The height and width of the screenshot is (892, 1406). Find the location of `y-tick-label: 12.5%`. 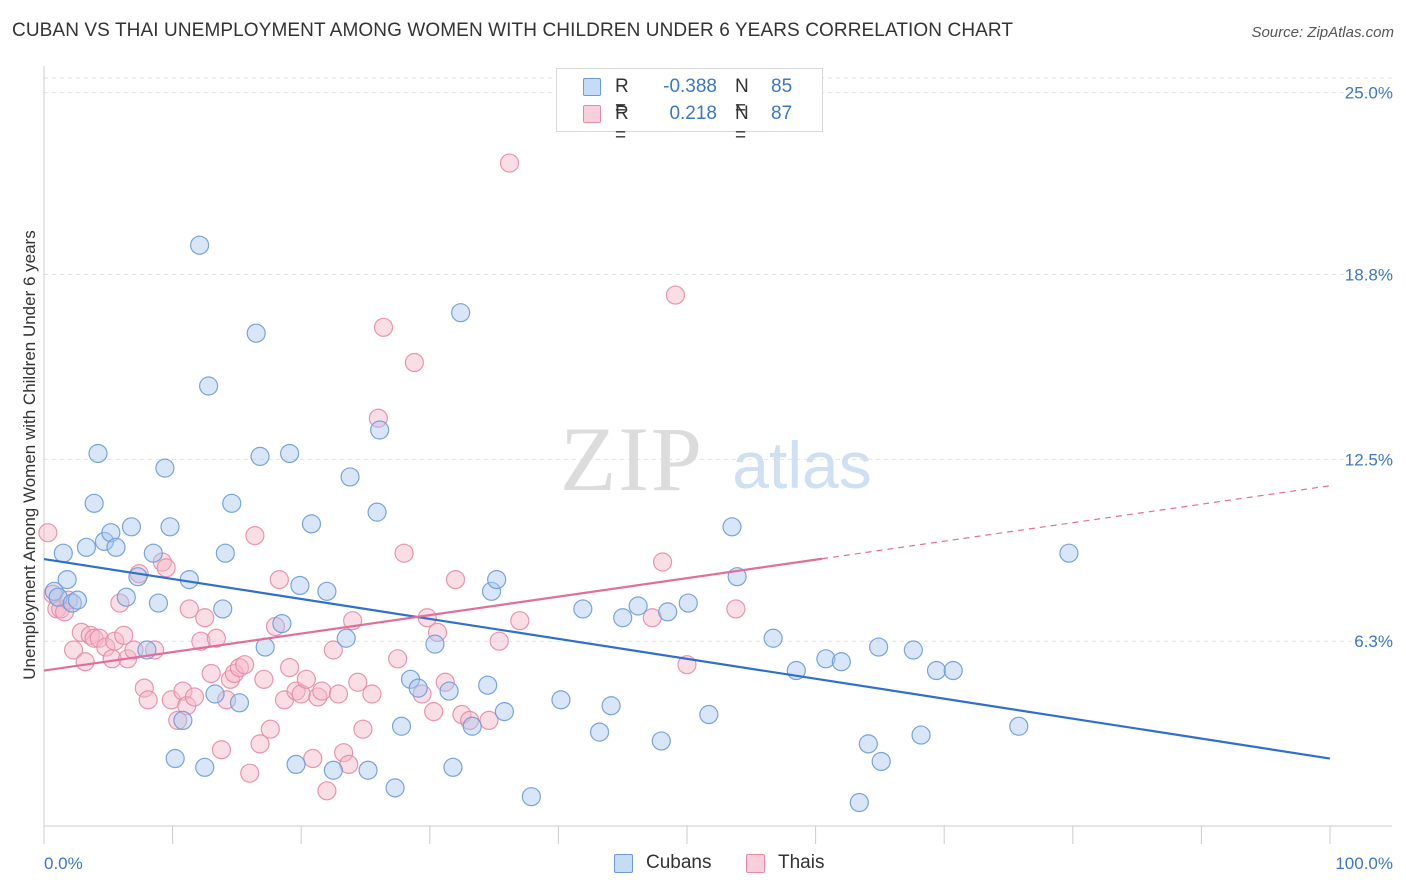

y-tick-label: 12.5% is located at coordinates (1369, 459).